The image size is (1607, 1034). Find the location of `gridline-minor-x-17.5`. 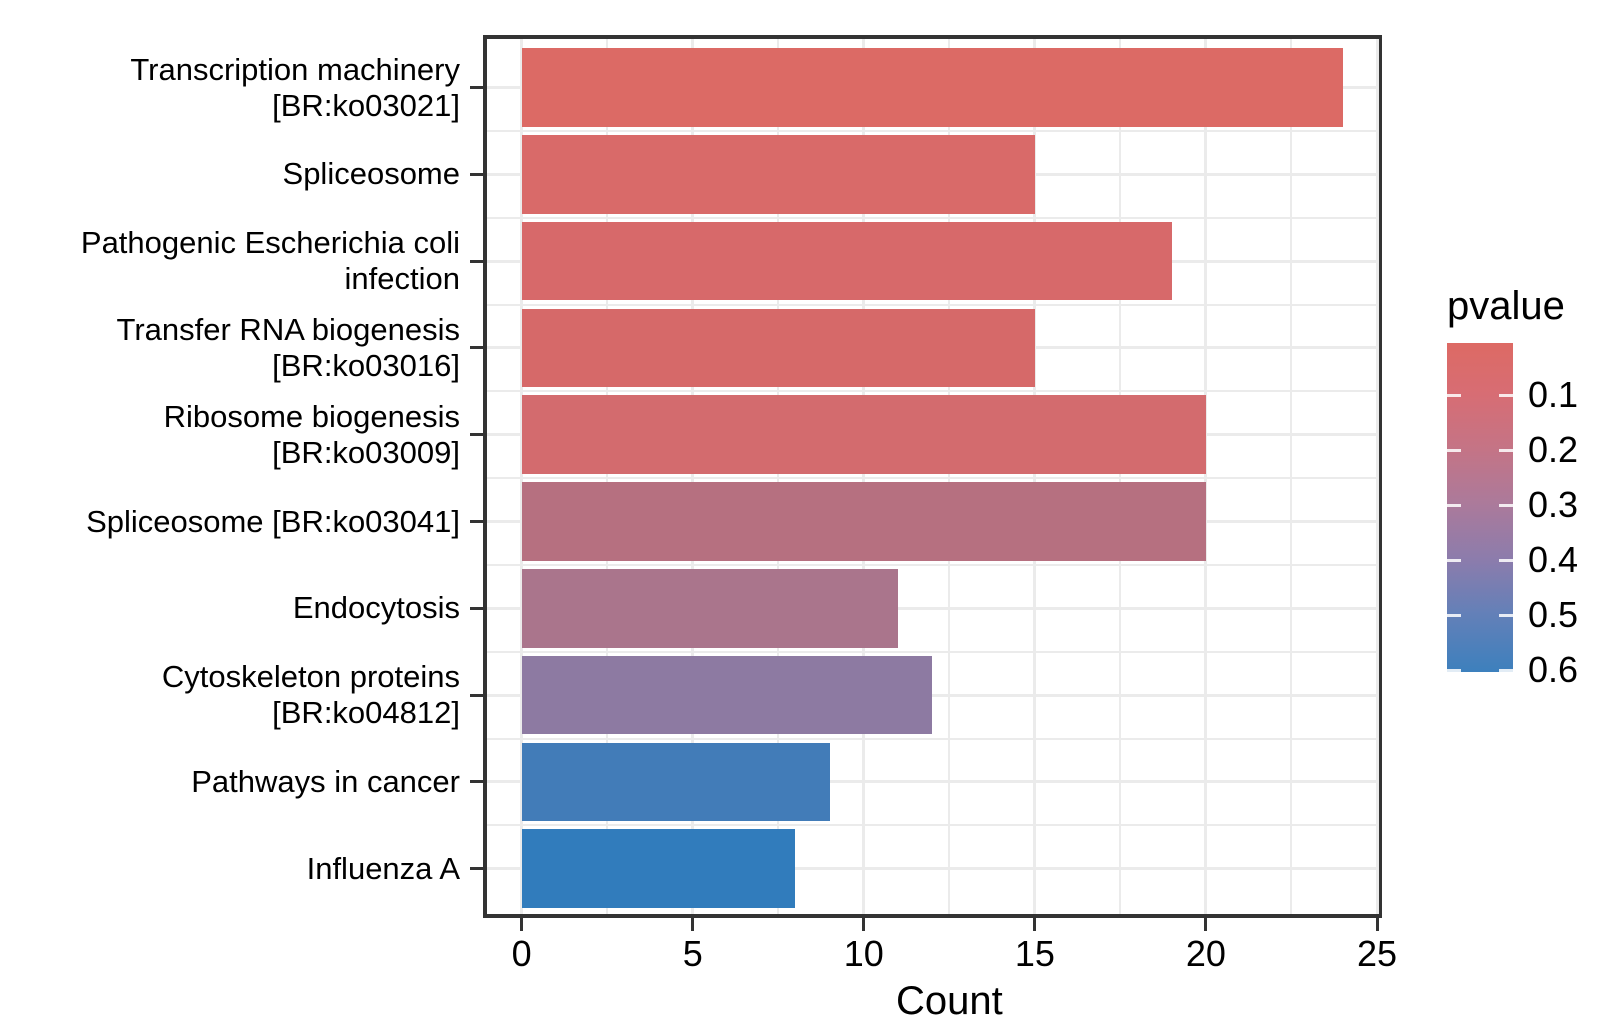

gridline-minor-x-17.5 is located at coordinates (1120, 476).